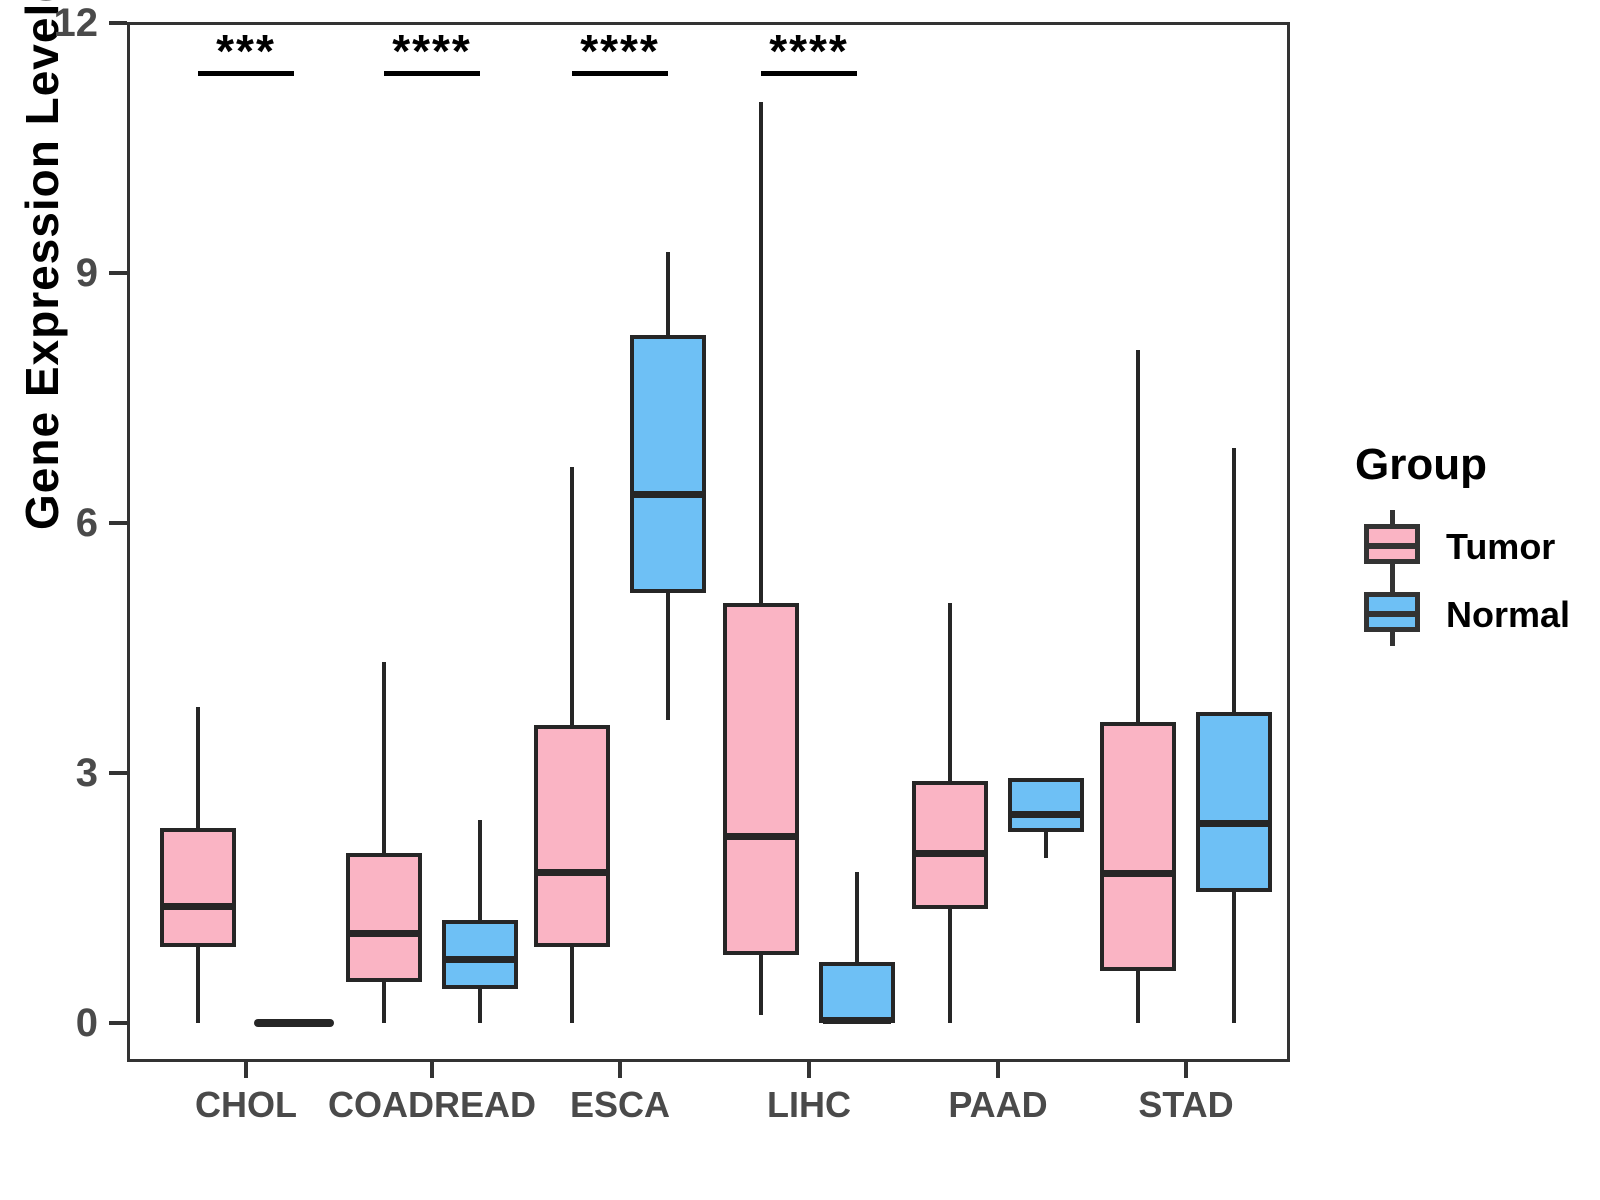 The image size is (1600, 1200). I want to click on y-tick-label: 9, so click(86, 273).